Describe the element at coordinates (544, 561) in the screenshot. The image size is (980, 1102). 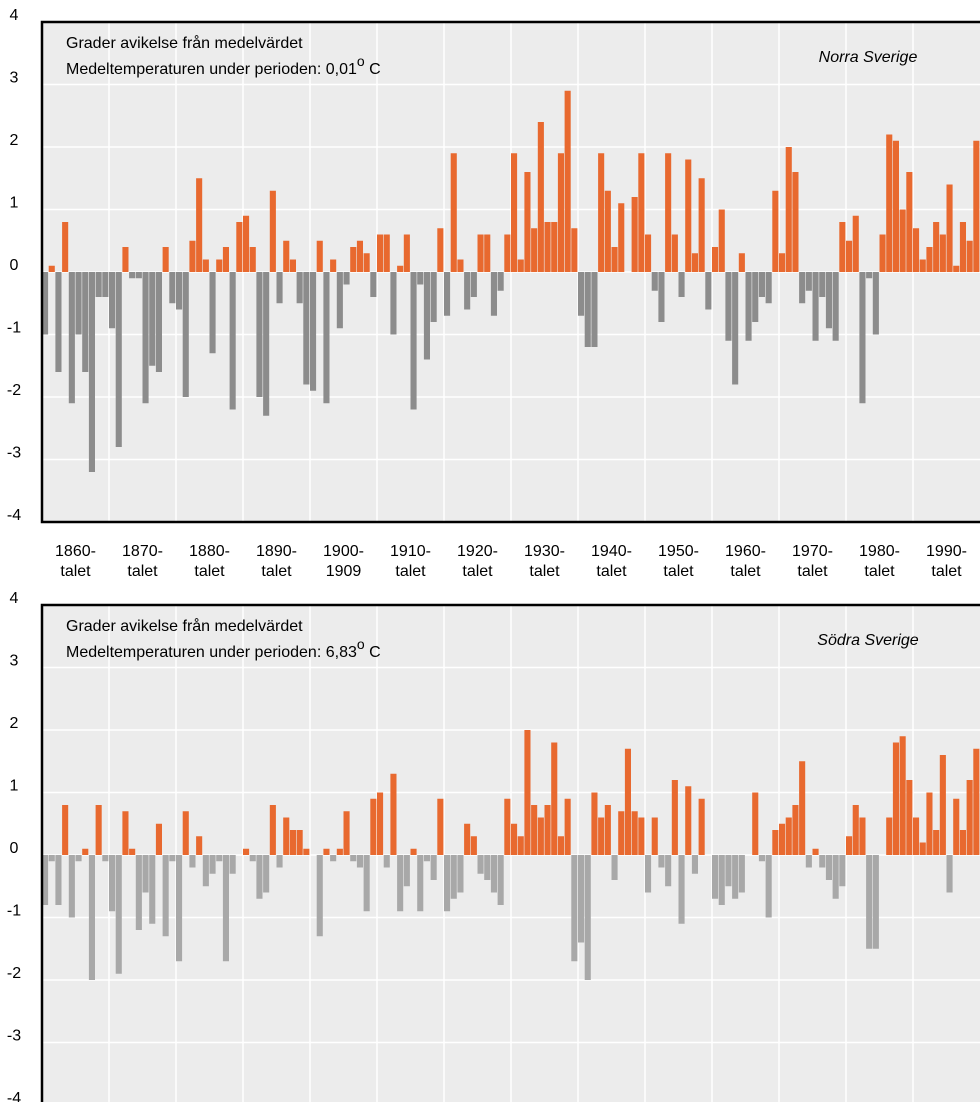
I see `x-tick-label: 1930- talet` at that location.